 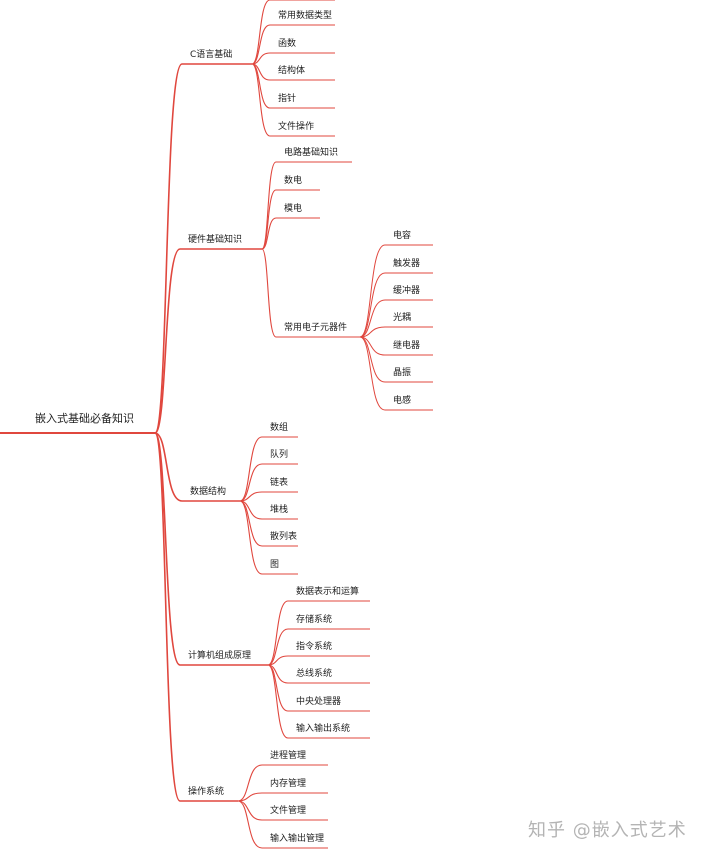 I want to click on child-node: 电路基础知识, so click(x=311, y=152).